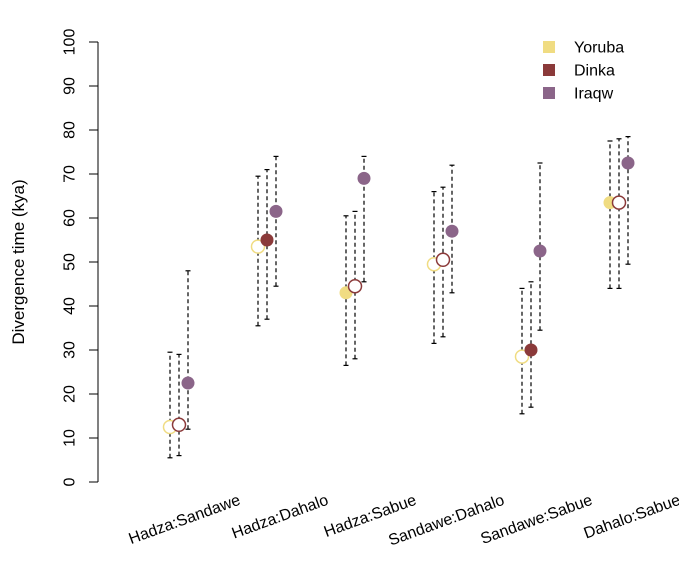  Describe the element at coordinates (628, 200) in the screenshot. I see `interval-iraqw-dahalo-sabue` at that location.